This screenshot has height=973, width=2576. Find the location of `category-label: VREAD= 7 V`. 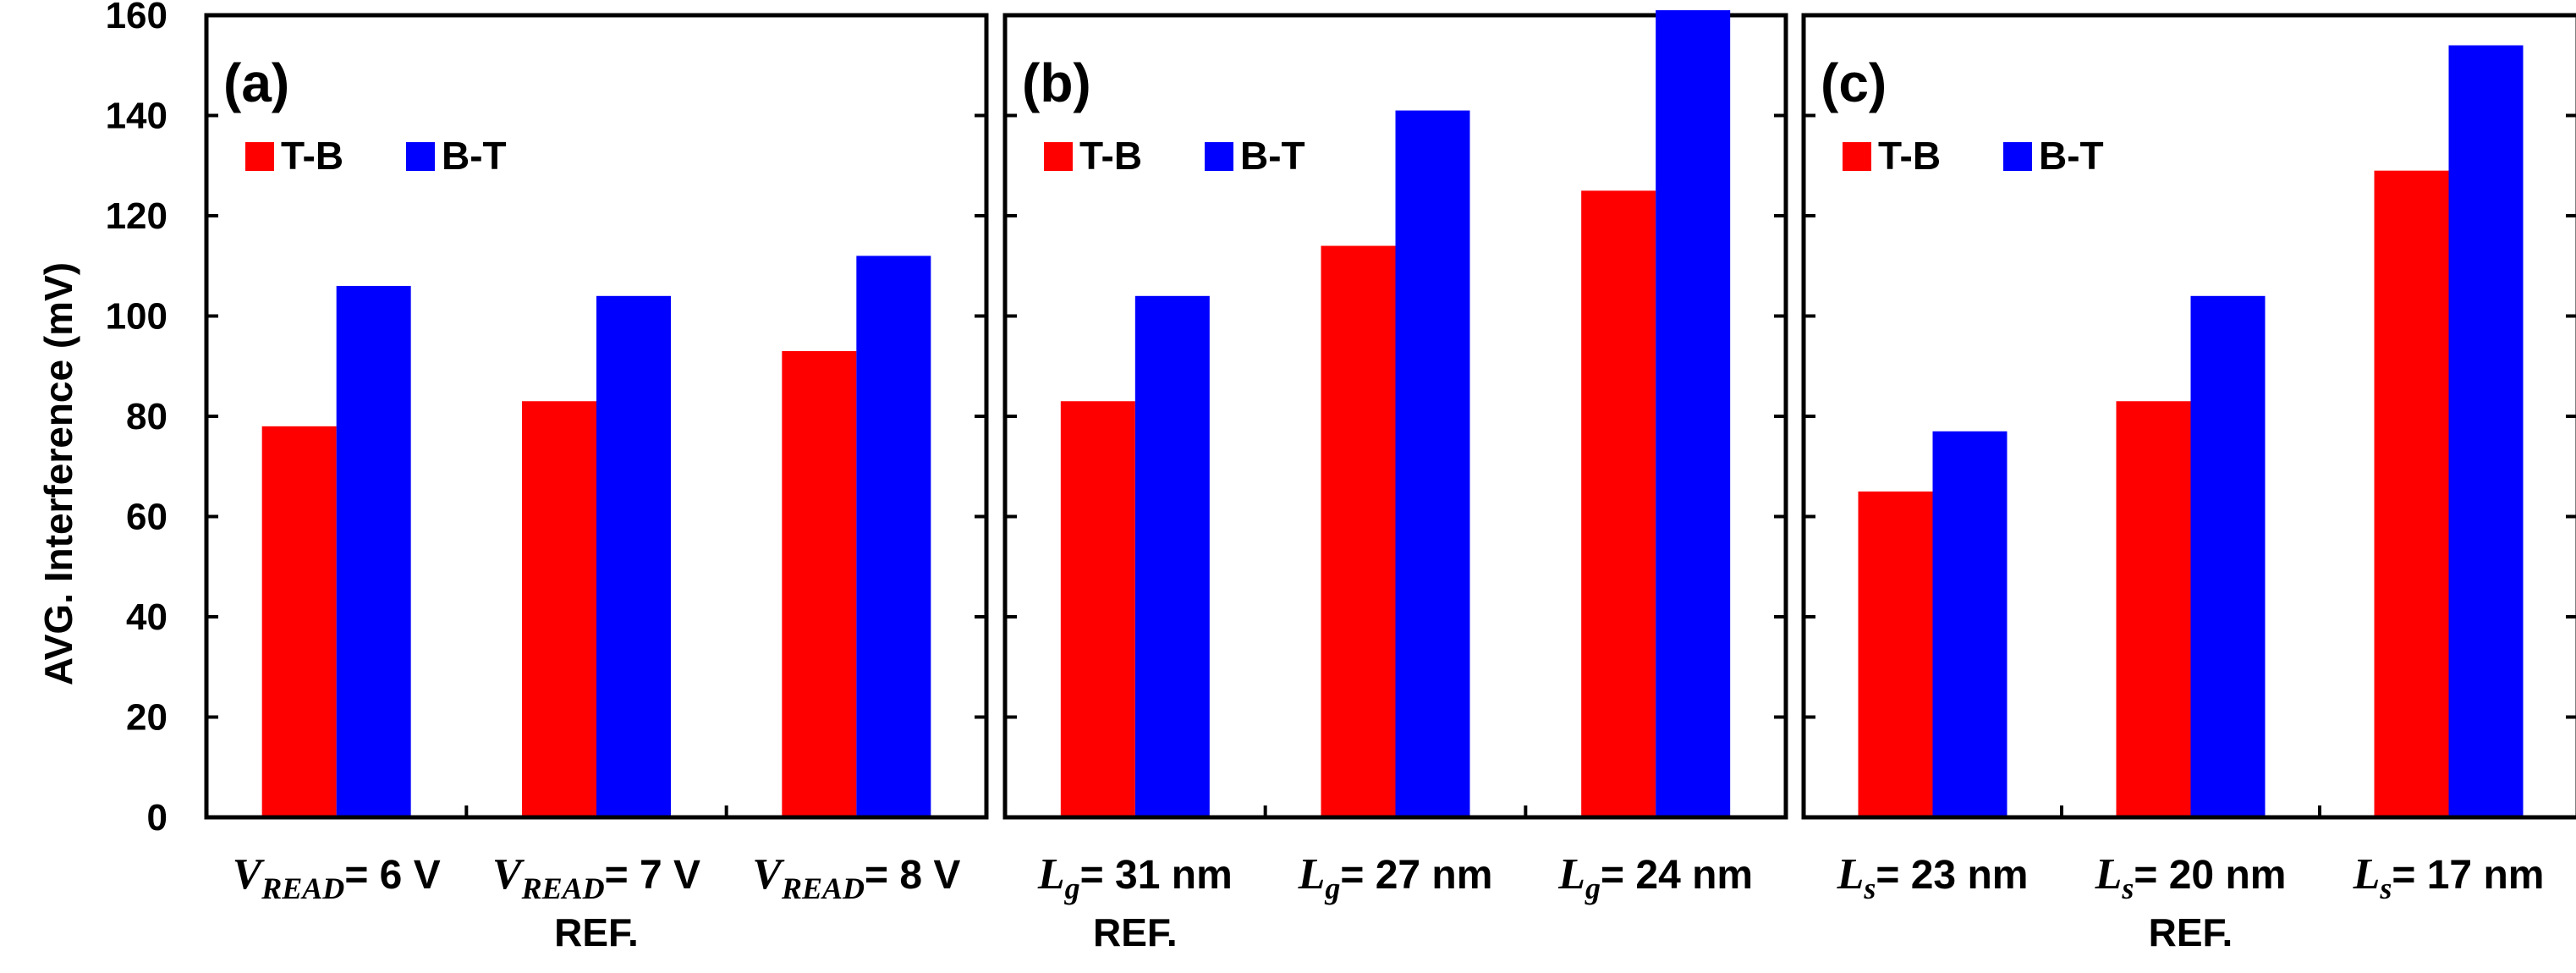

category-label: VREAD= 7 V is located at coordinates (596, 878).